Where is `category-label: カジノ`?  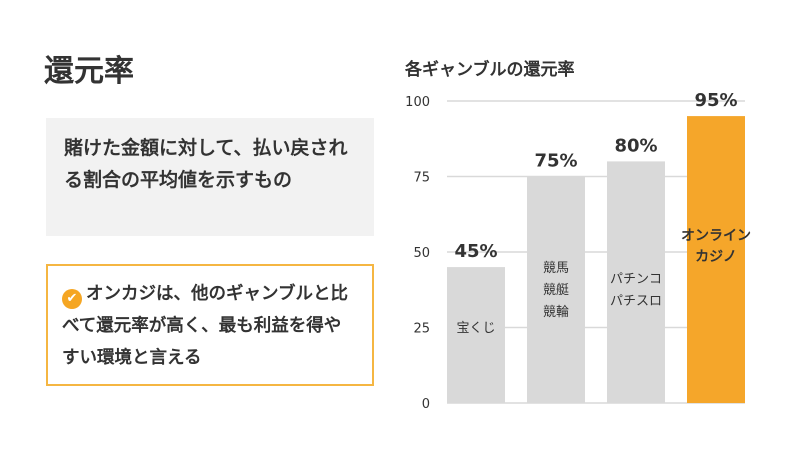
category-label: カジノ is located at coordinates (716, 257).